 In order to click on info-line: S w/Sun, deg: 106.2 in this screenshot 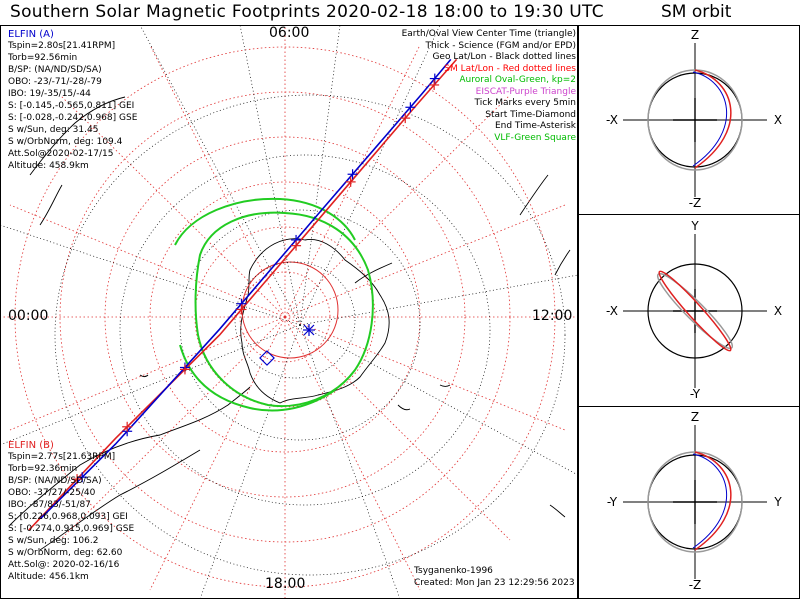, I will do `click(53, 541)`.